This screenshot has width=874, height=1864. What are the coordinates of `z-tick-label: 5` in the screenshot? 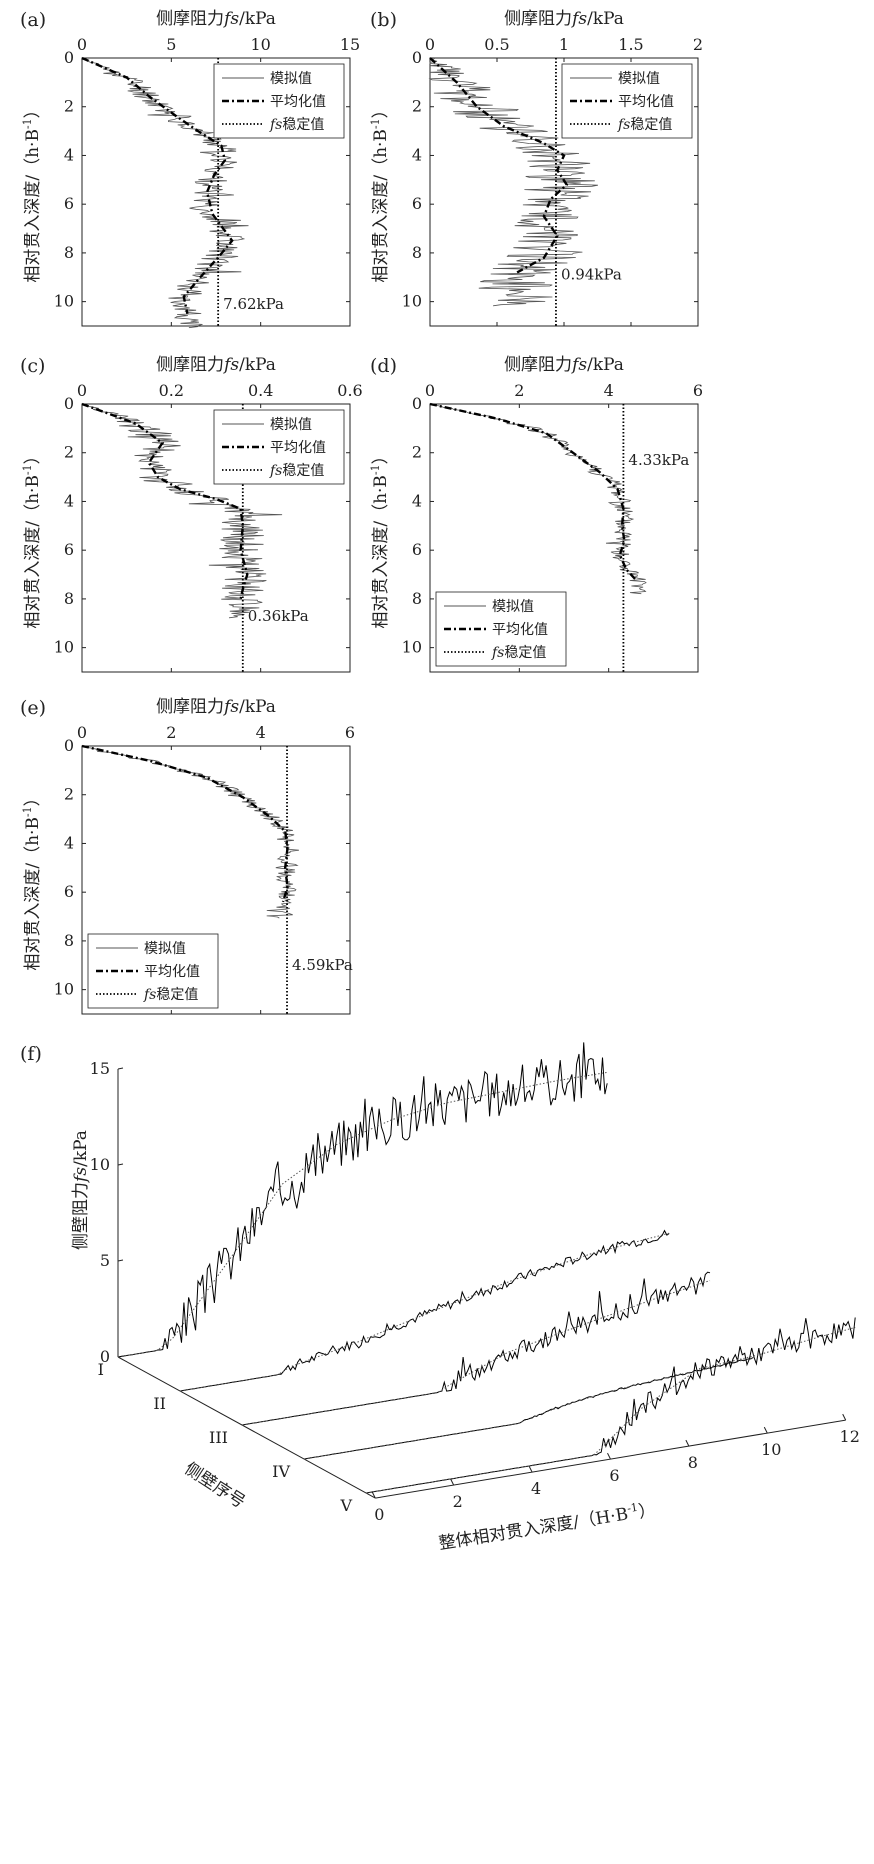 It's located at (105, 1260).